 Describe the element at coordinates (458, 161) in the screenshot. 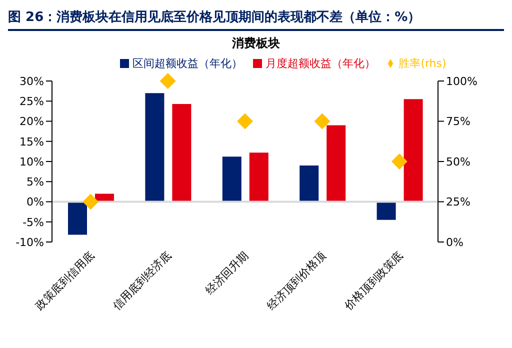

I see `y2-tick-label: 50%` at that location.